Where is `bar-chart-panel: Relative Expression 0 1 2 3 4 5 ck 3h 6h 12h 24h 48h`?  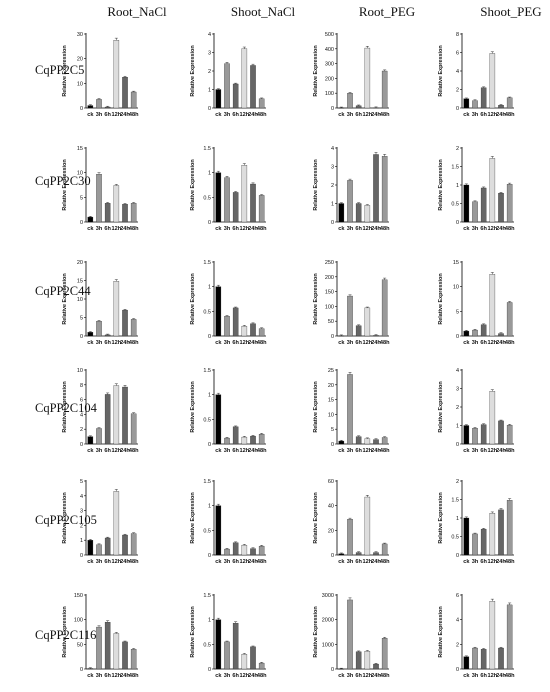
bar-chart-panel: Relative Expression 0 1 2 3 4 5 ck 3h 6h 12h 24h 48h is located at coordinates (100, 522).